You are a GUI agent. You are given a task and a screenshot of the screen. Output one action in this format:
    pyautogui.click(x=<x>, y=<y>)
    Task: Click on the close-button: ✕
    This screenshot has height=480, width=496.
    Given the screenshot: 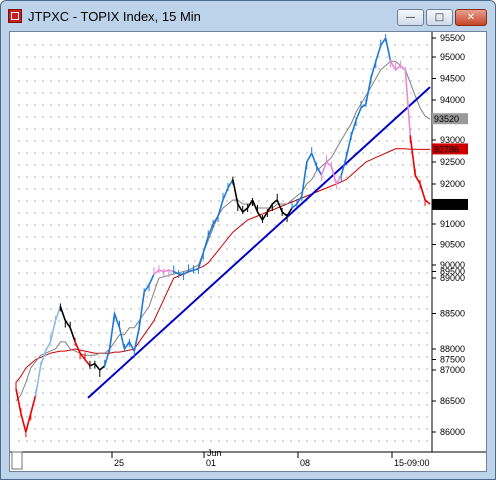 What is the action you would take?
    pyautogui.click(x=471, y=17)
    